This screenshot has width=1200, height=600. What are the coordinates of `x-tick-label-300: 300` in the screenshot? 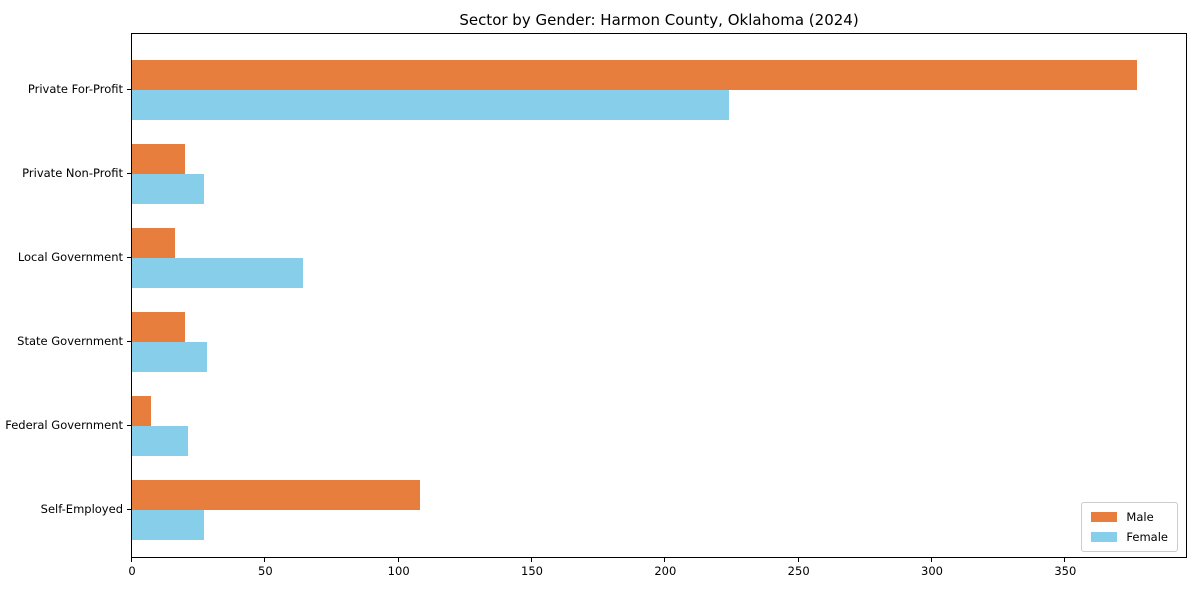 It's located at (932, 571).